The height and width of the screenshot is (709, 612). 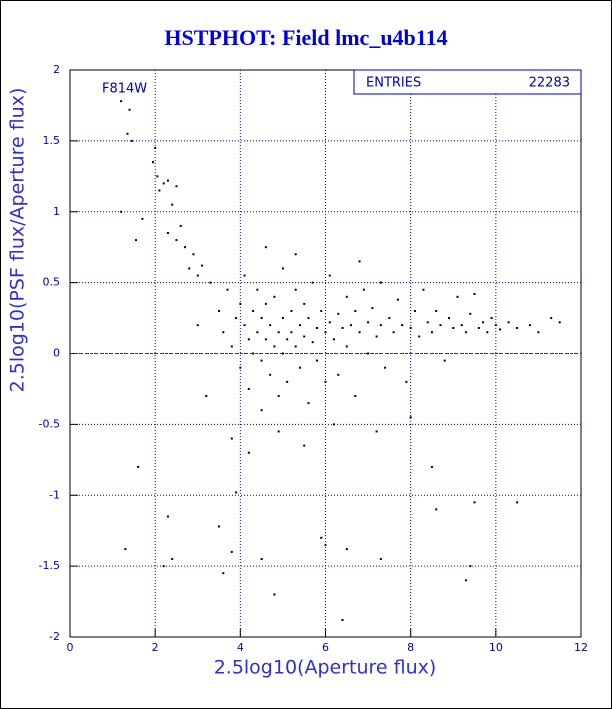 What do you see at coordinates (54, 494) in the screenshot?
I see `y-tick-label: -1` at bounding box center [54, 494].